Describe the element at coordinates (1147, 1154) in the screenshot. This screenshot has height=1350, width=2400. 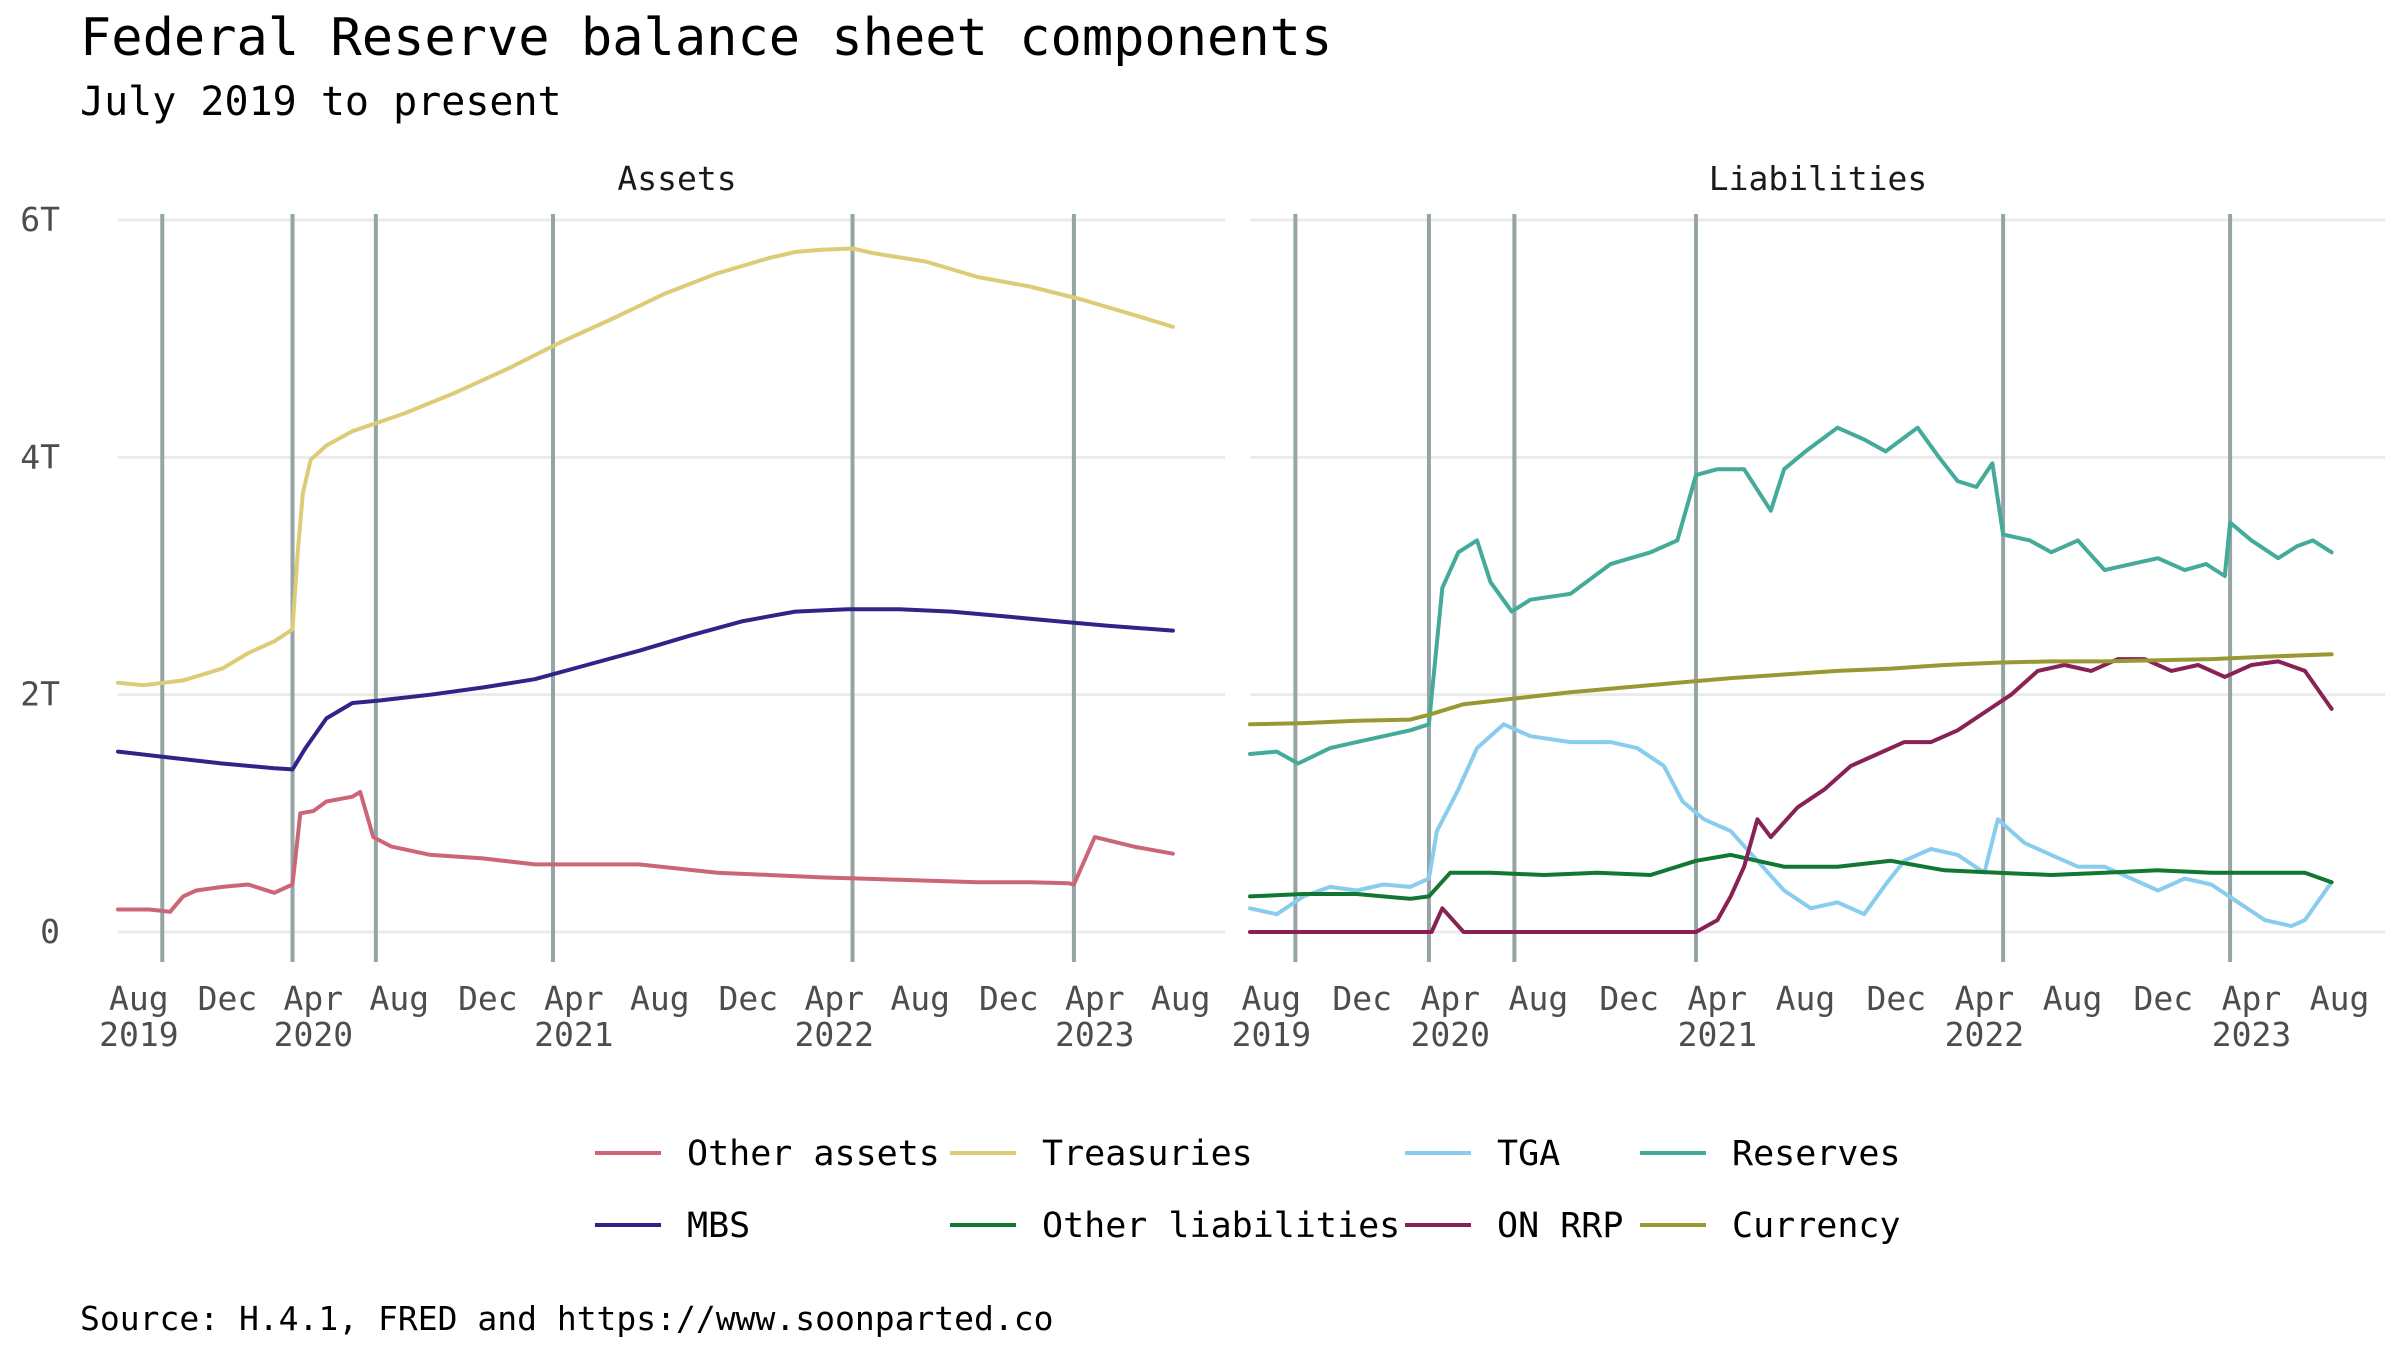
I see `legend-label: Treasuries` at that location.